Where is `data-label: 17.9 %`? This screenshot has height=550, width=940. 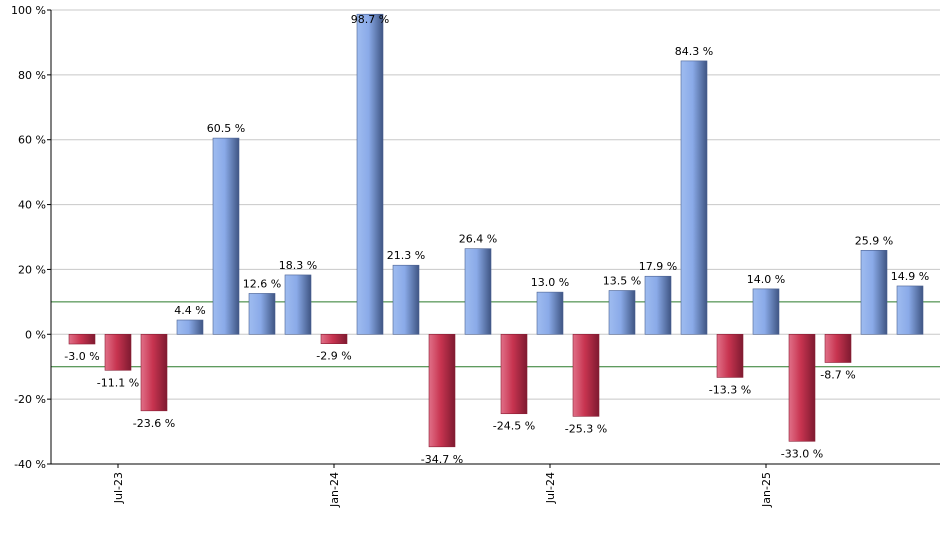
data-label: 17.9 % is located at coordinates (658, 266).